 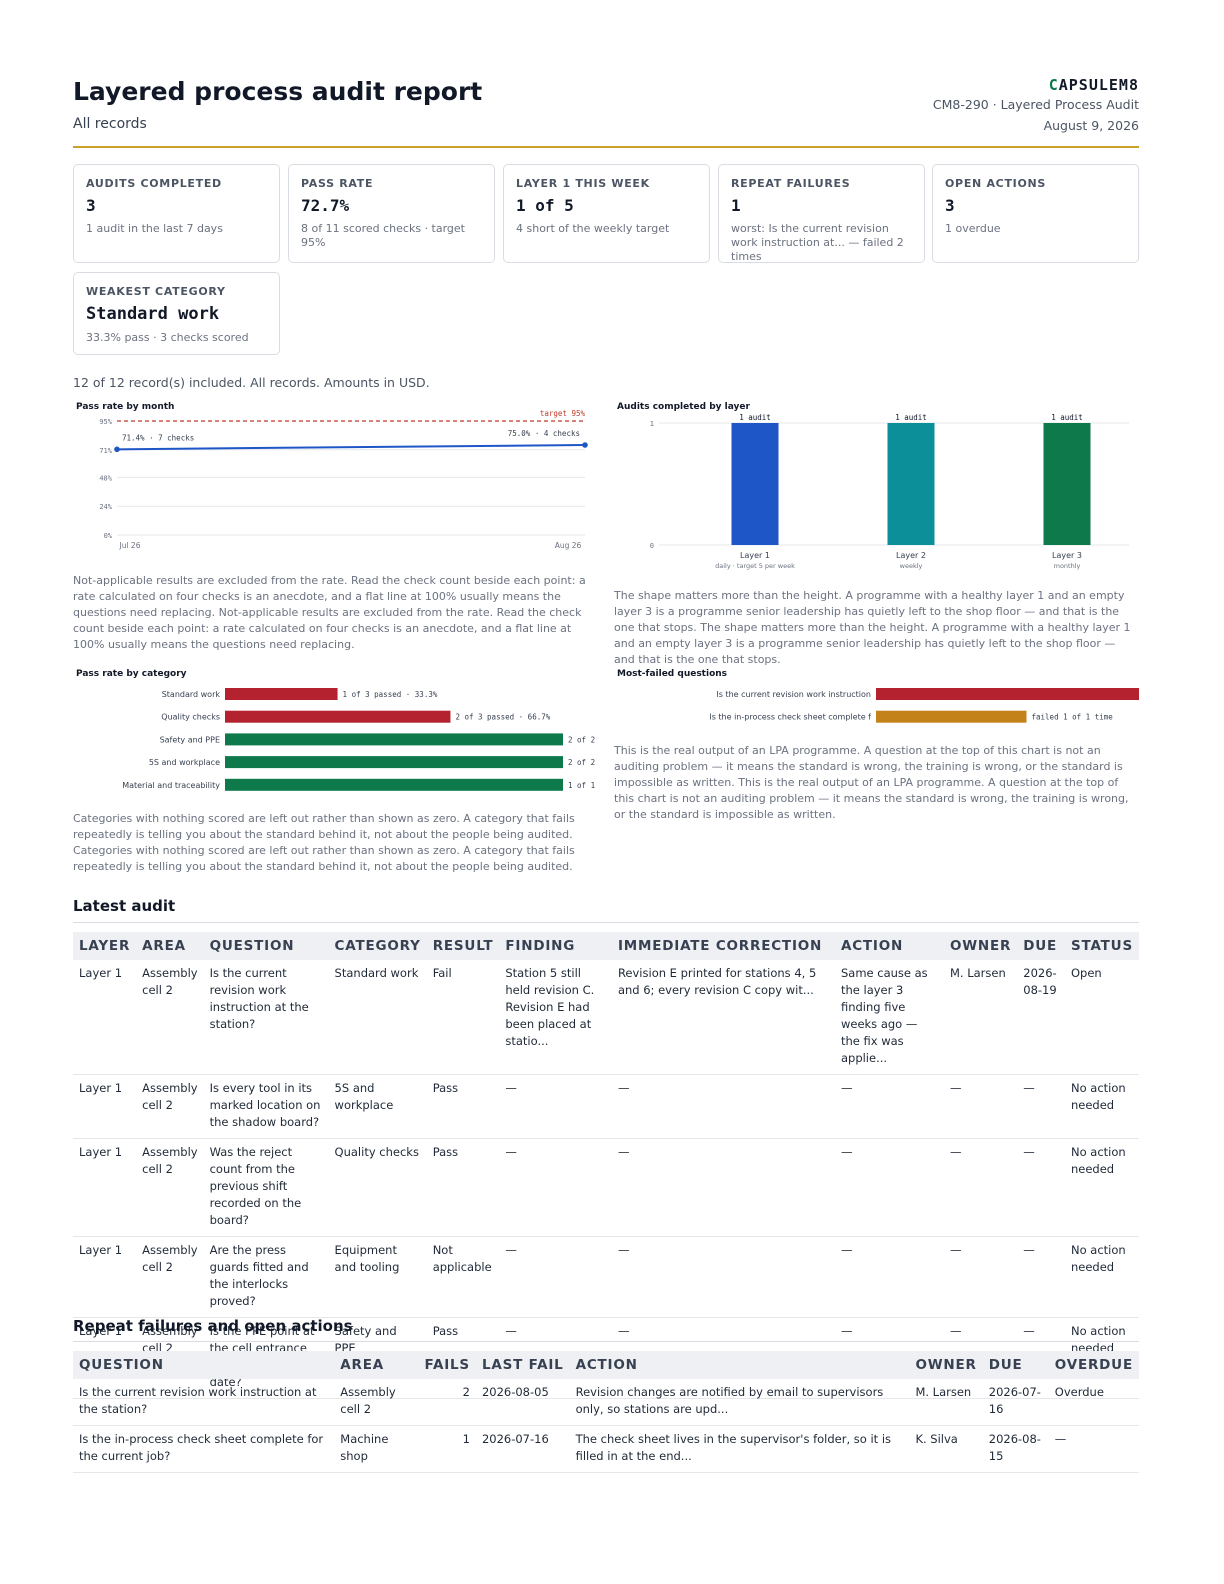 I want to click on table-cell: 1, so click(x=447, y=1449).